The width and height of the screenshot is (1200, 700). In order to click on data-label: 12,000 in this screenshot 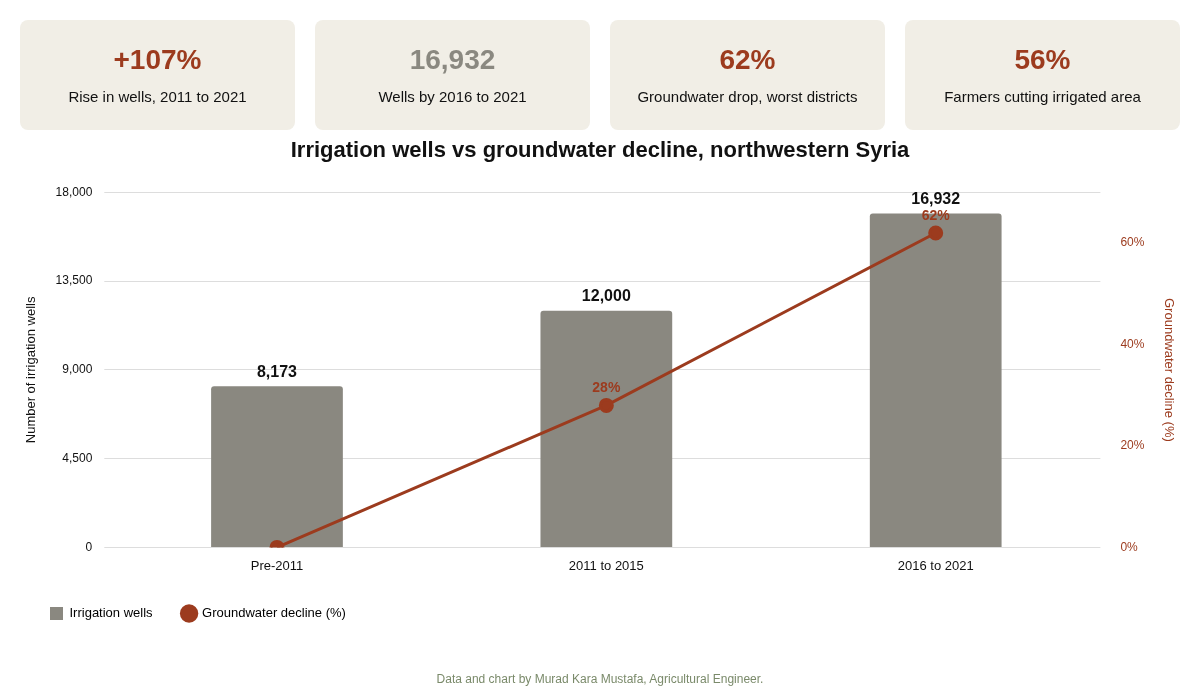, I will do `click(606, 296)`.